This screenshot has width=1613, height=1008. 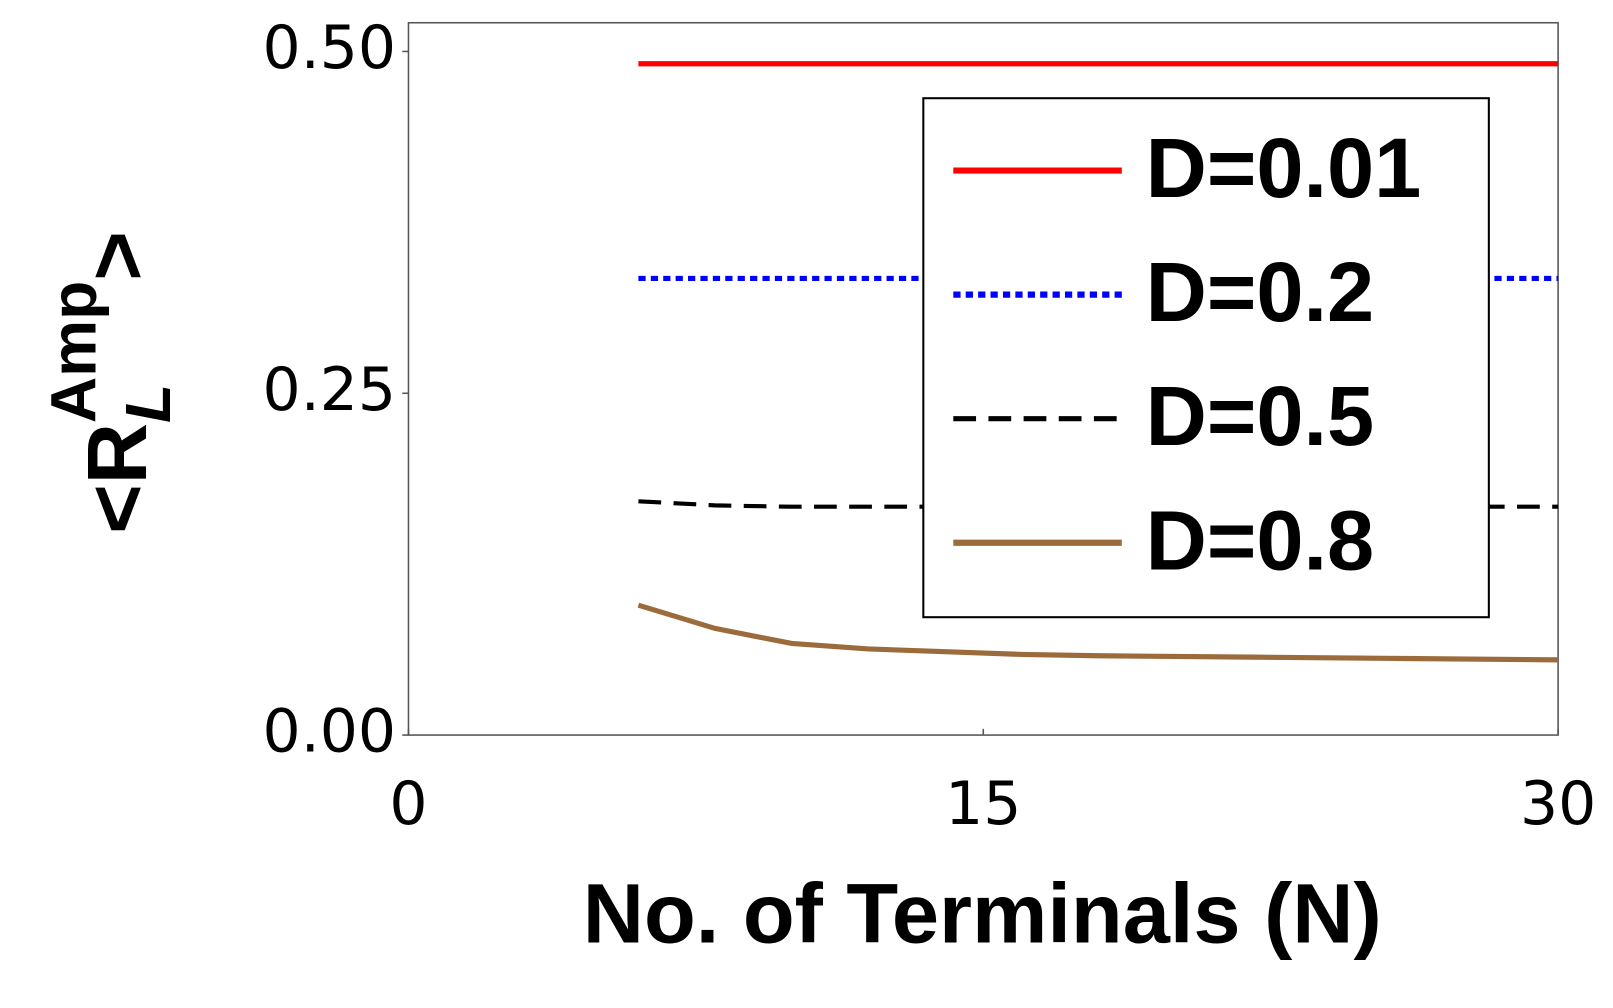 I want to click on x-tick-label: 15, so click(x=983, y=804).